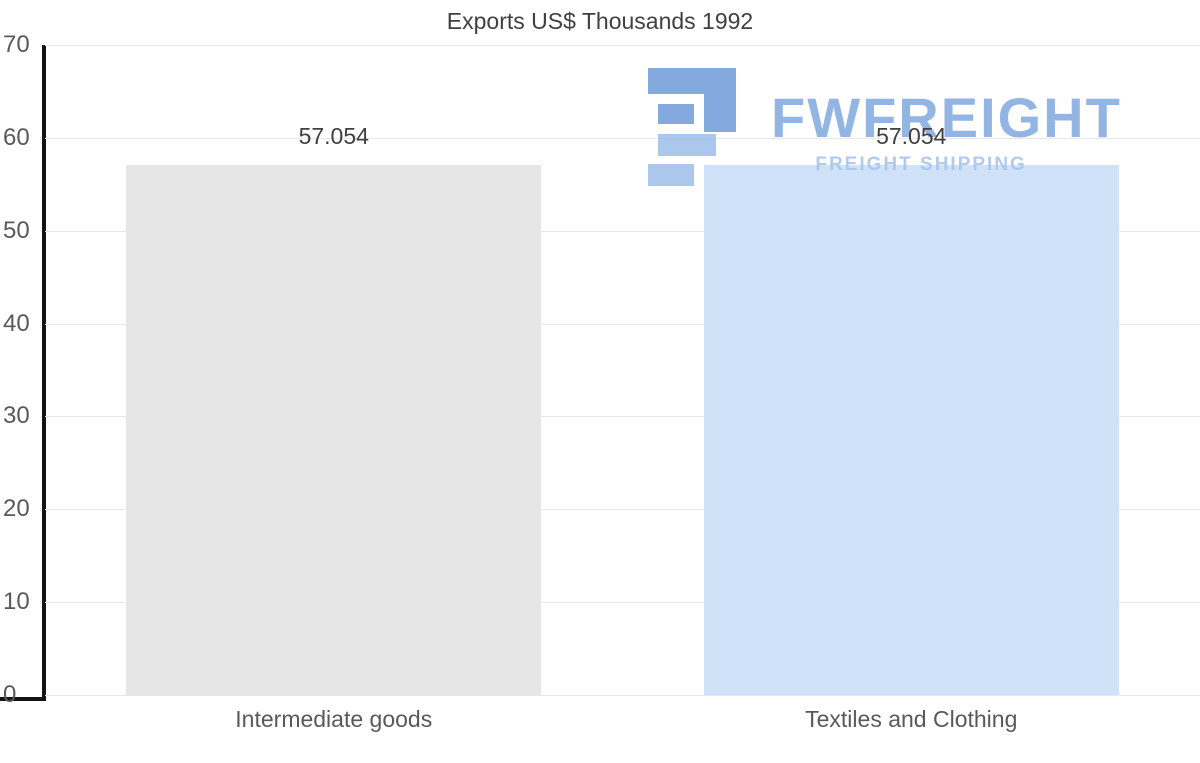  I want to click on y-tick-label-70: 70, so click(16, 44).